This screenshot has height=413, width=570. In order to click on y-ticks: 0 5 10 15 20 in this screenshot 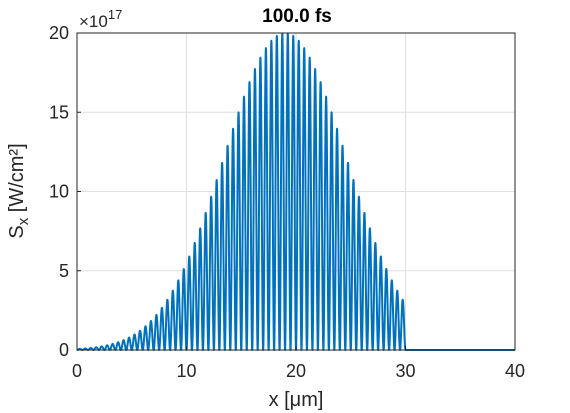, I will do `click(65, 191)`.